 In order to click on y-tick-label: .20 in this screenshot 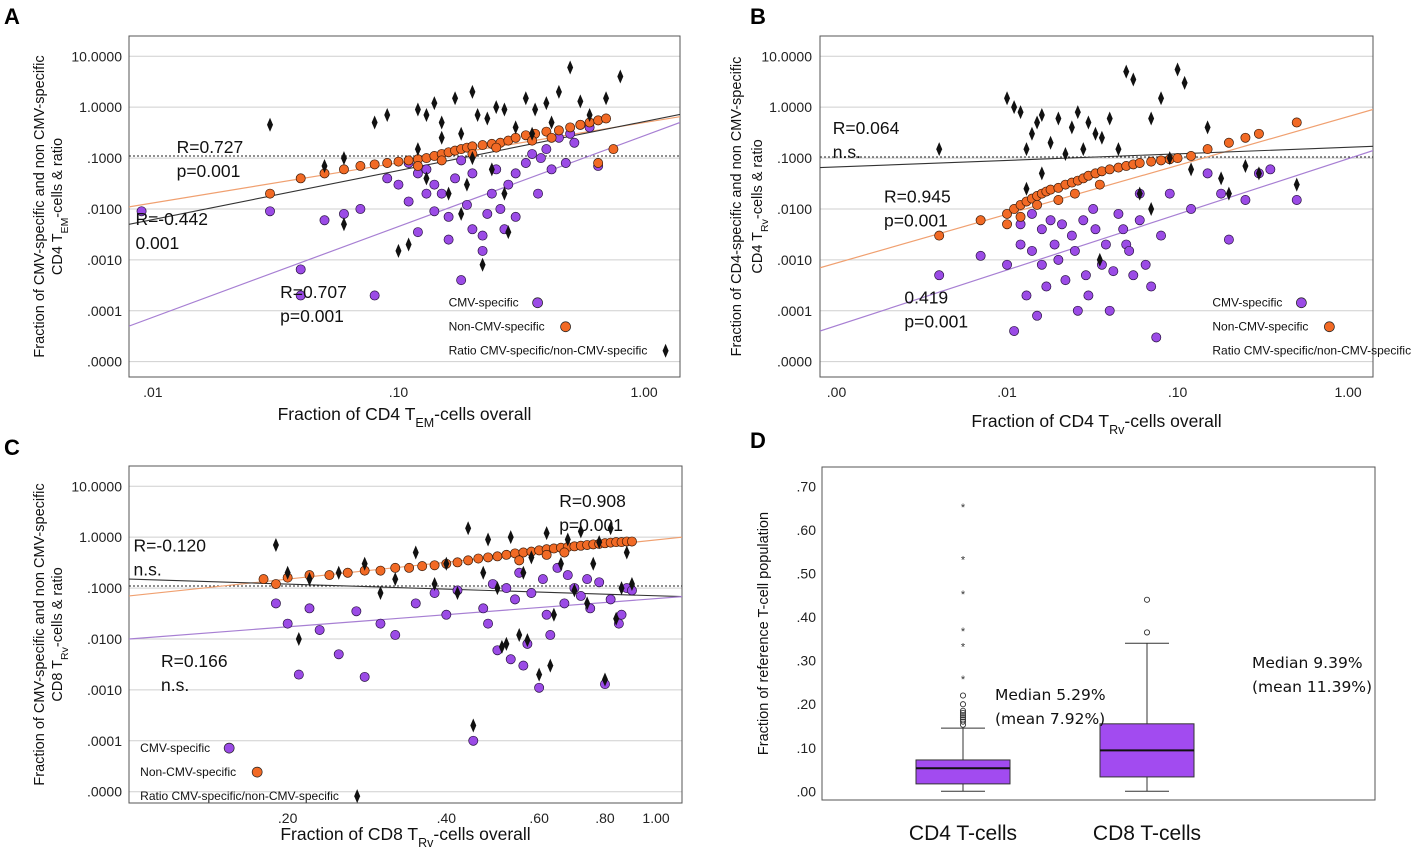, I will do `click(807, 704)`.